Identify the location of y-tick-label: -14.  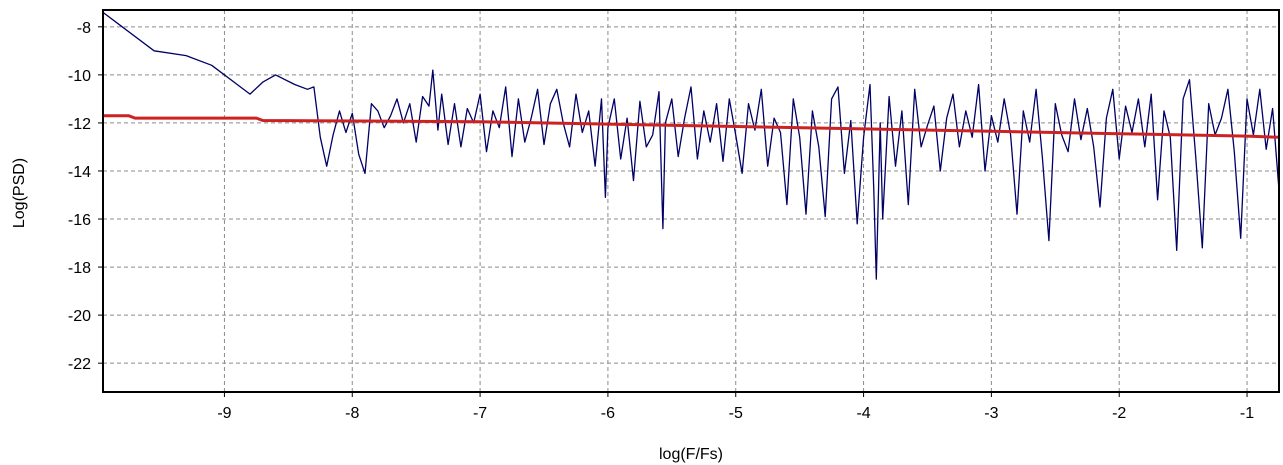
(79, 172).